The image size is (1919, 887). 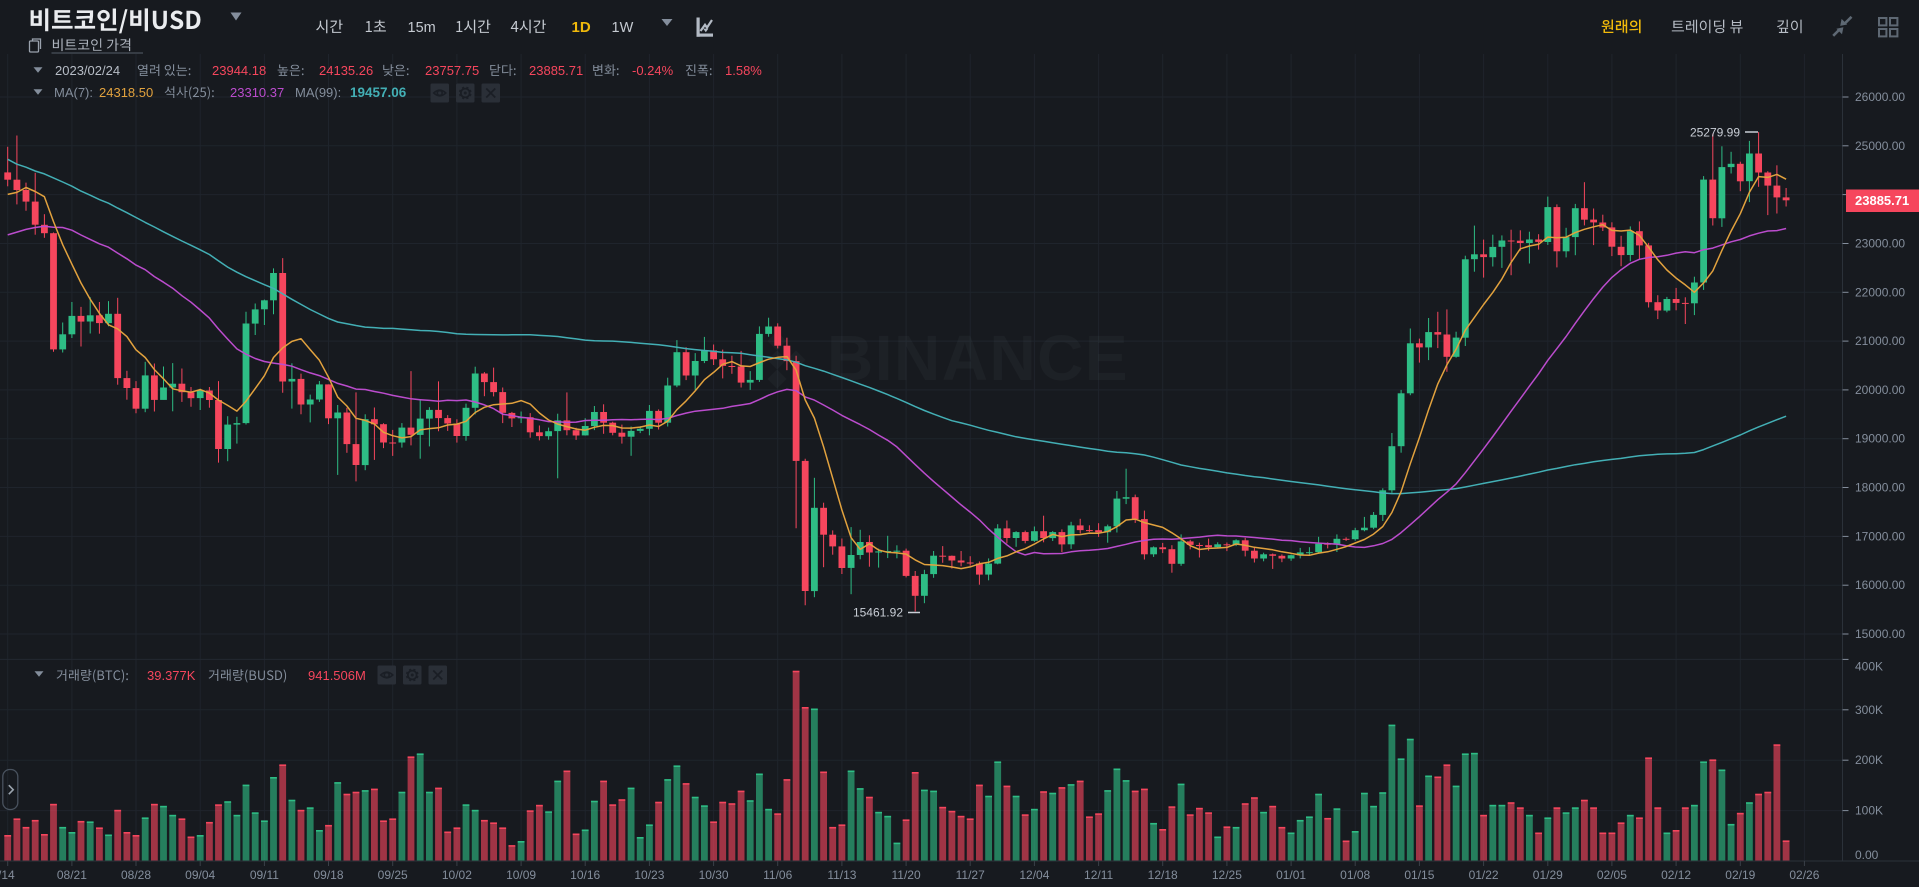 I want to click on svg-text: 08/21, so click(x=72, y=875).